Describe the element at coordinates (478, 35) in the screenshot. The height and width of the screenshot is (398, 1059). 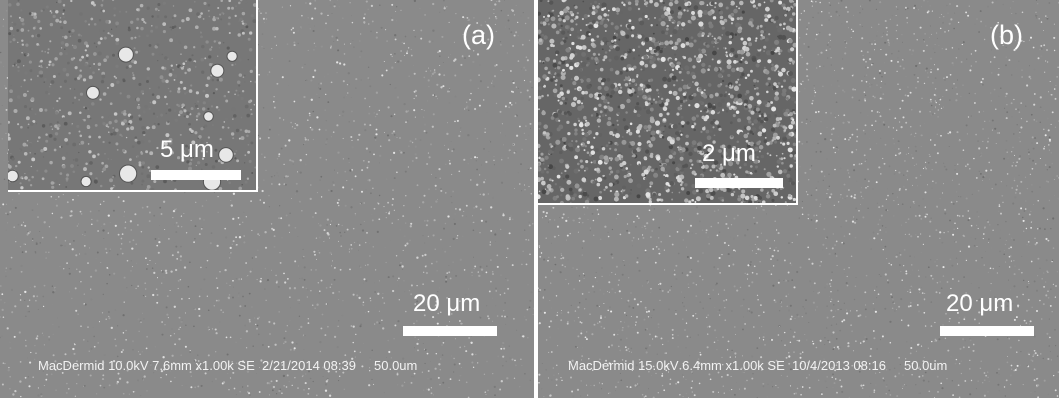
I see `panel-label-a: (a)` at that location.